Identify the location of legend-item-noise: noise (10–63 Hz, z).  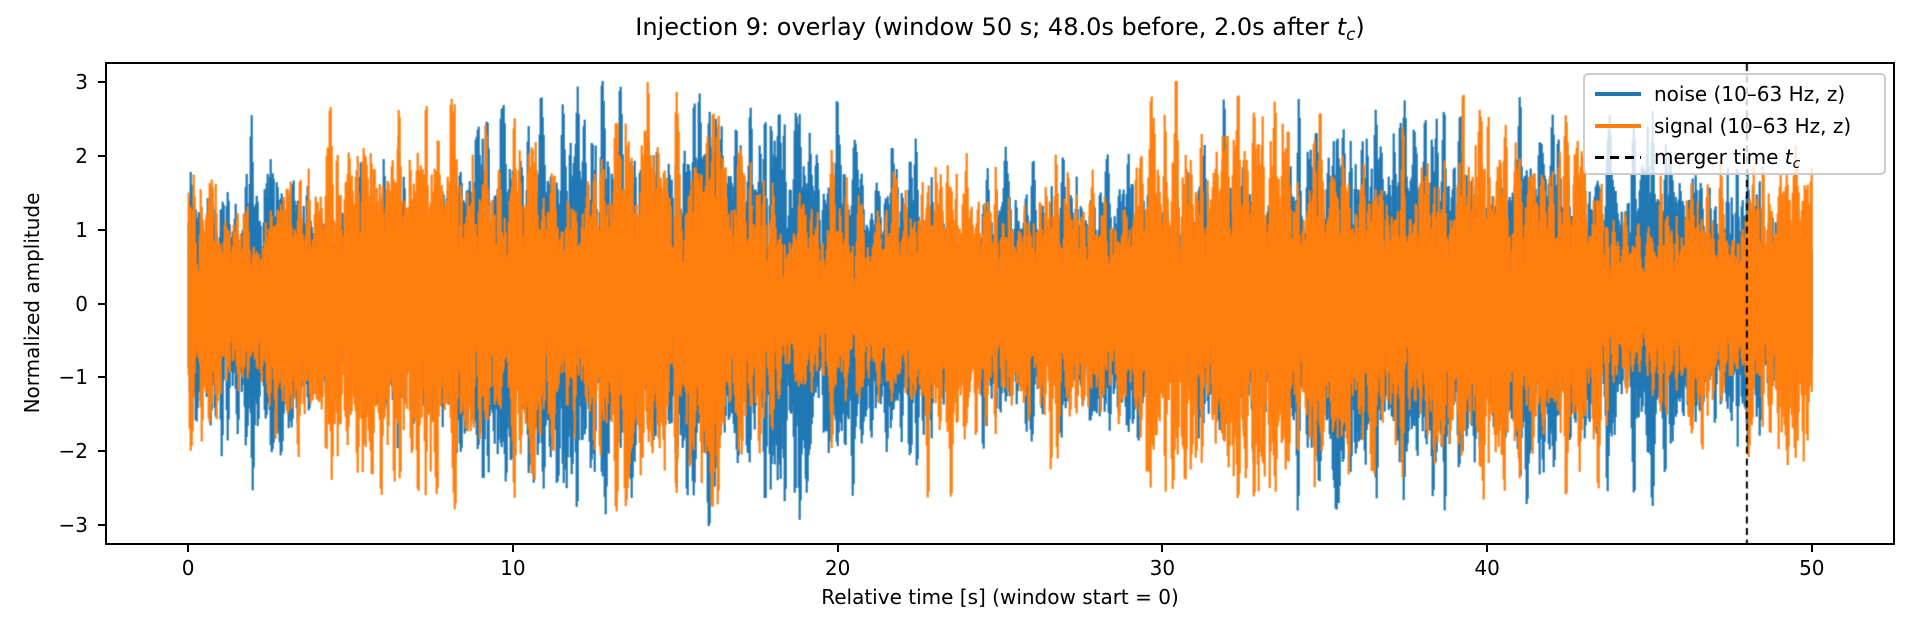
(1735, 94).